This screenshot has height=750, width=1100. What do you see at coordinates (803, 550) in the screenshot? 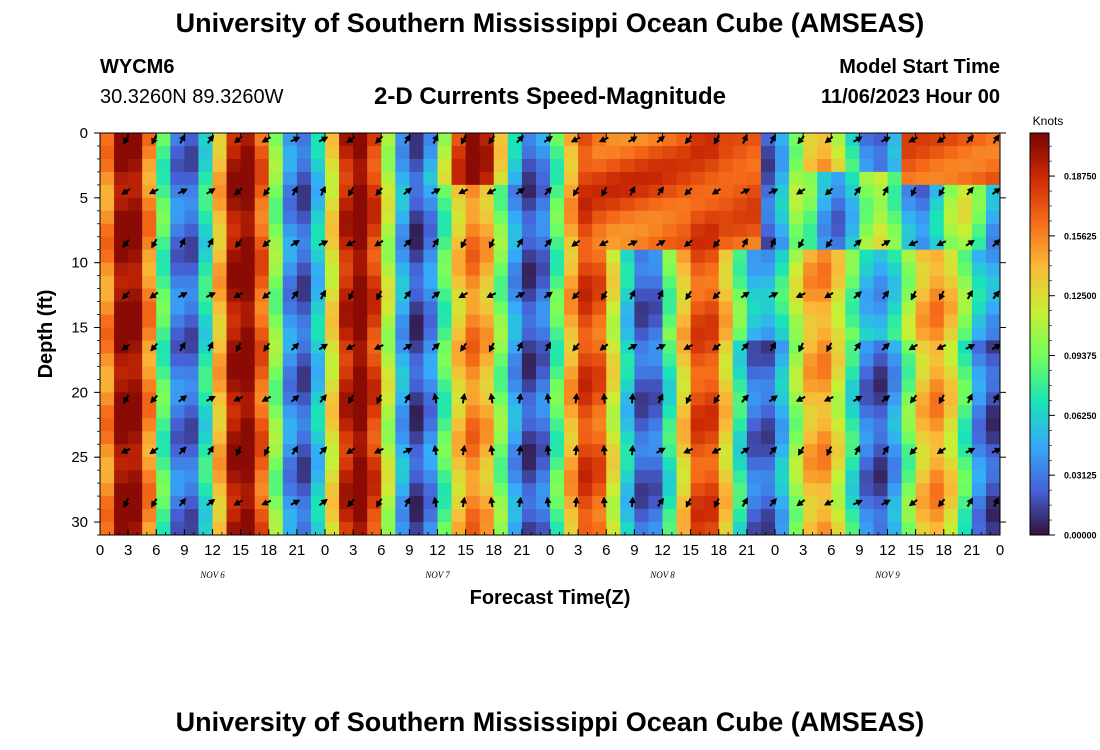
I see `x-tick-label: 3` at bounding box center [803, 550].